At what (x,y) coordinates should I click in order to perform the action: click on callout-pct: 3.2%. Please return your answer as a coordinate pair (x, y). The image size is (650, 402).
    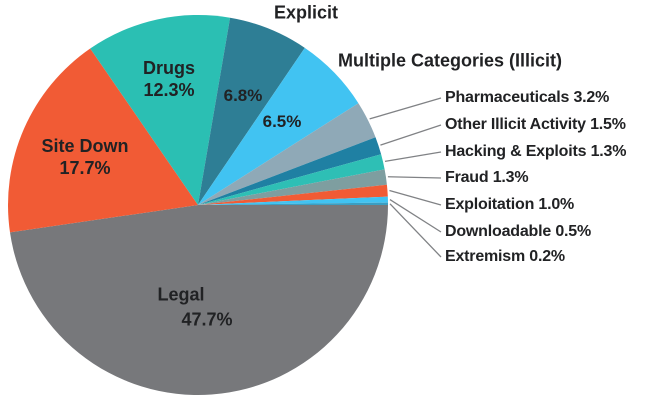
    Looking at the image, I should click on (591, 97).